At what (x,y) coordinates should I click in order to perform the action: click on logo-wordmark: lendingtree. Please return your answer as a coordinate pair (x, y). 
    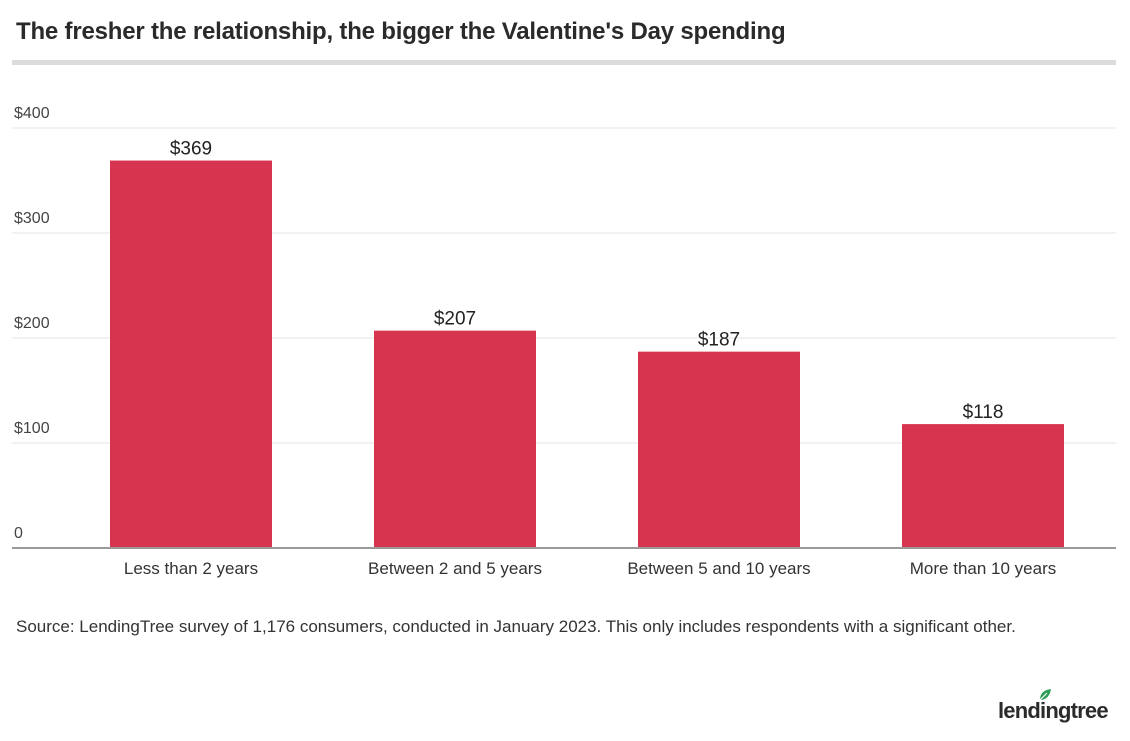
    Looking at the image, I should click on (1053, 710).